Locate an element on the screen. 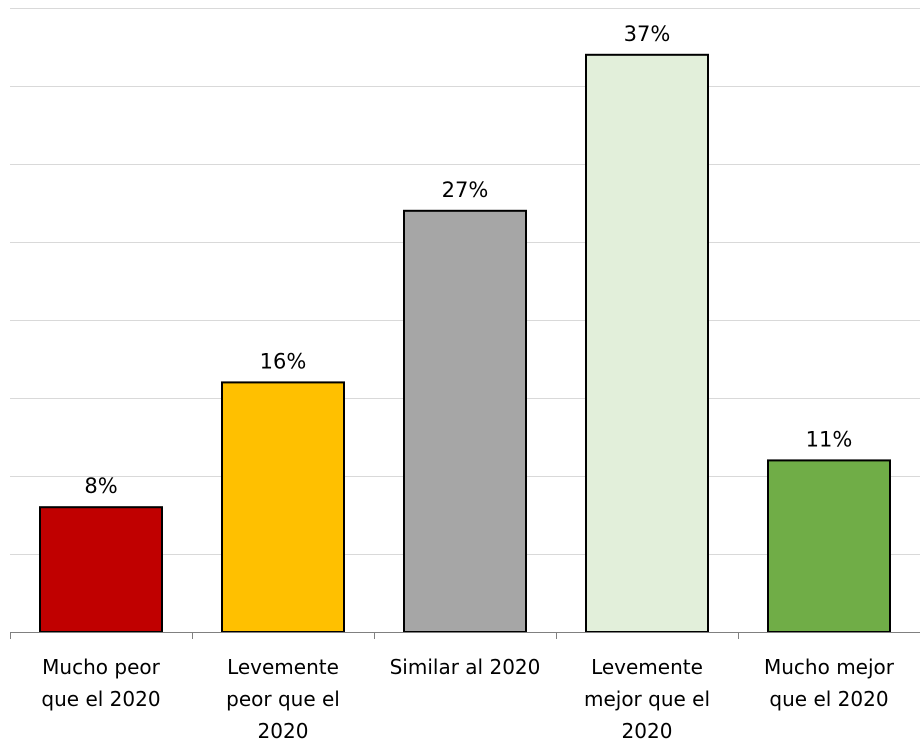 The image size is (920, 742). category-label: Similar al 2020 is located at coordinates (465, 667).